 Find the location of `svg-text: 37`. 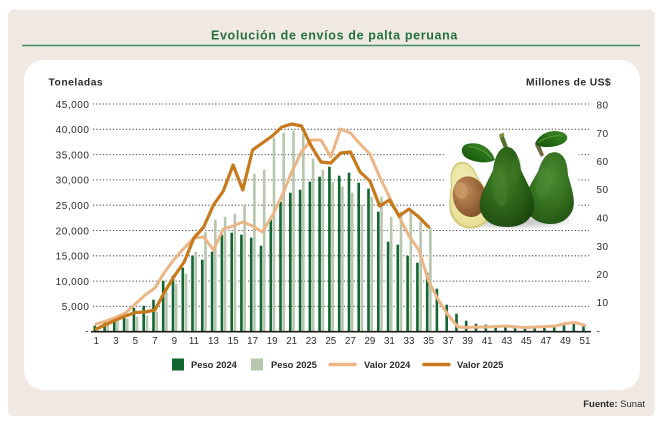

svg-text: 37 is located at coordinates (448, 341).